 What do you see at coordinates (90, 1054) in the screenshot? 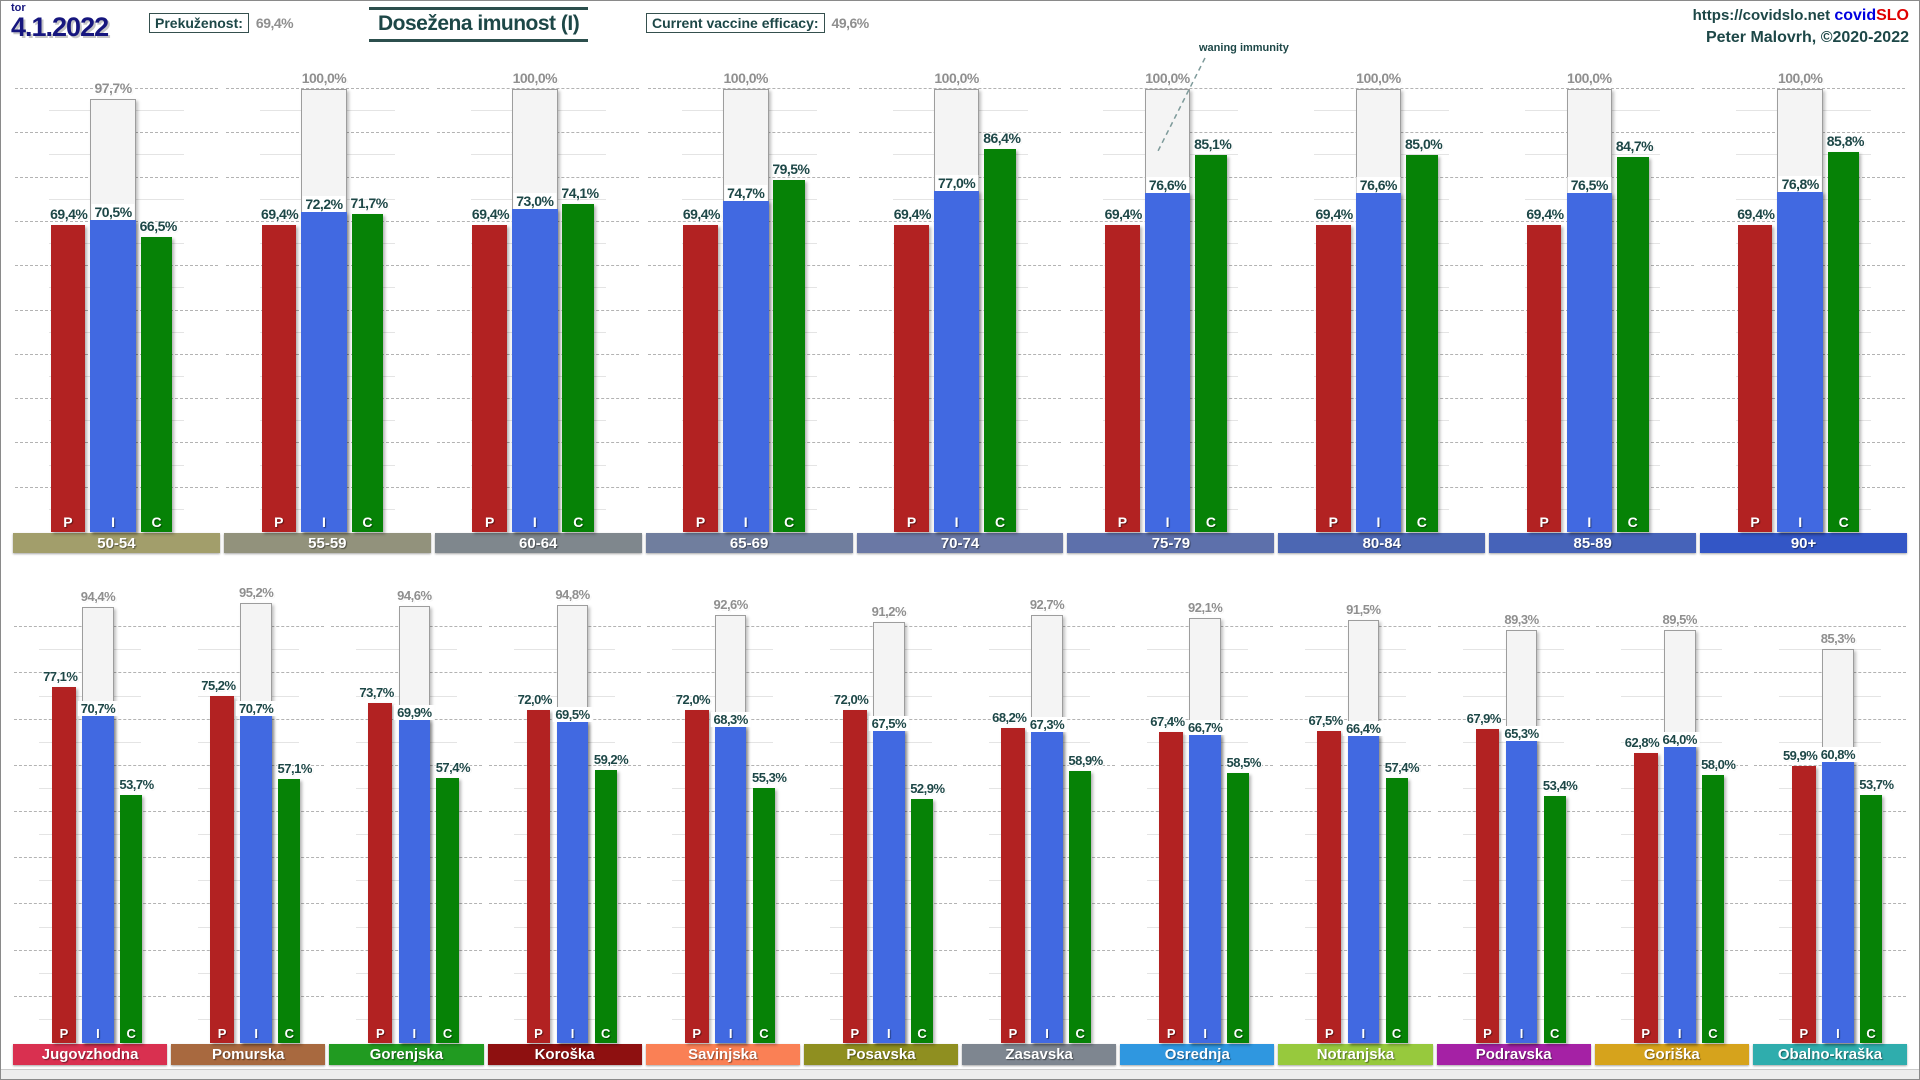
I see `category-band-label: Jugovzhodna` at bounding box center [90, 1054].